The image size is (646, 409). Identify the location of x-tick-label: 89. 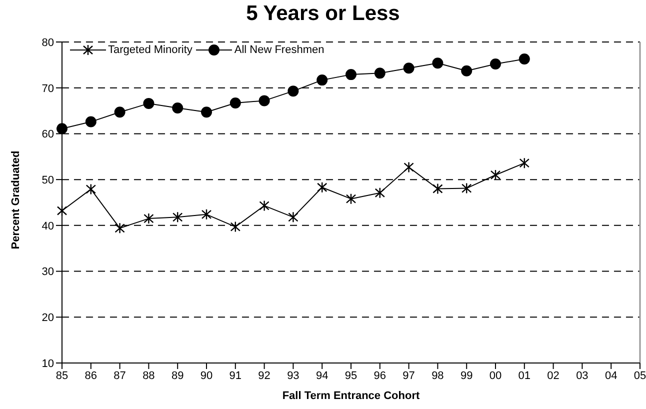
(177, 376).